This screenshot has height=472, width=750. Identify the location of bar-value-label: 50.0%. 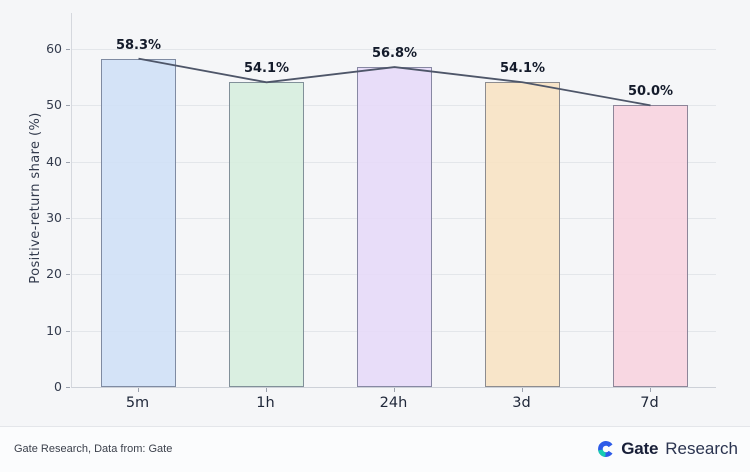
(650, 92).